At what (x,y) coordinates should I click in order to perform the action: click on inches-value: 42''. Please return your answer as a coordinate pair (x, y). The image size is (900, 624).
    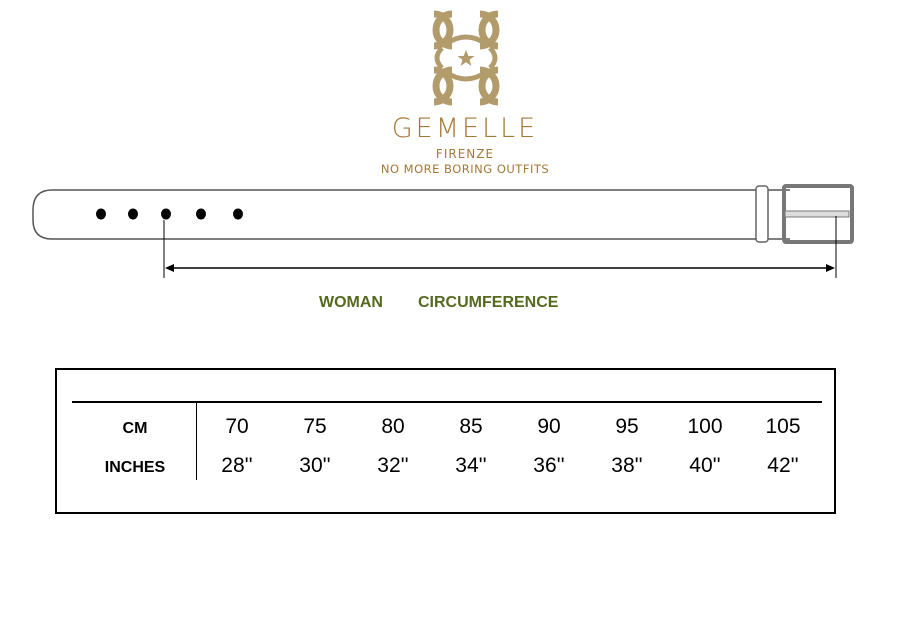
    Looking at the image, I should click on (783, 465).